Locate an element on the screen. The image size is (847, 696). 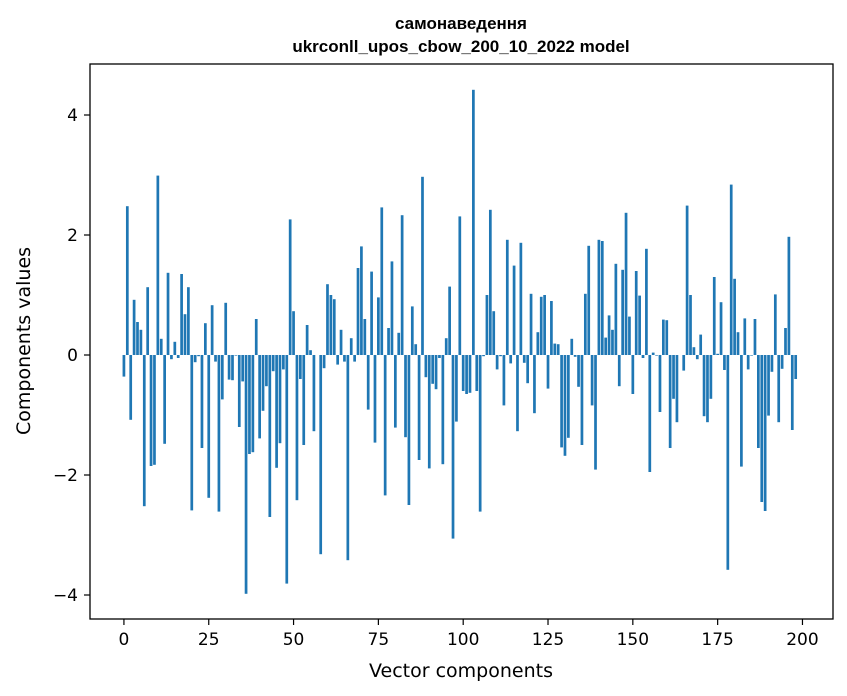
x-tick-label: 50 is located at coordinates (294, 640).